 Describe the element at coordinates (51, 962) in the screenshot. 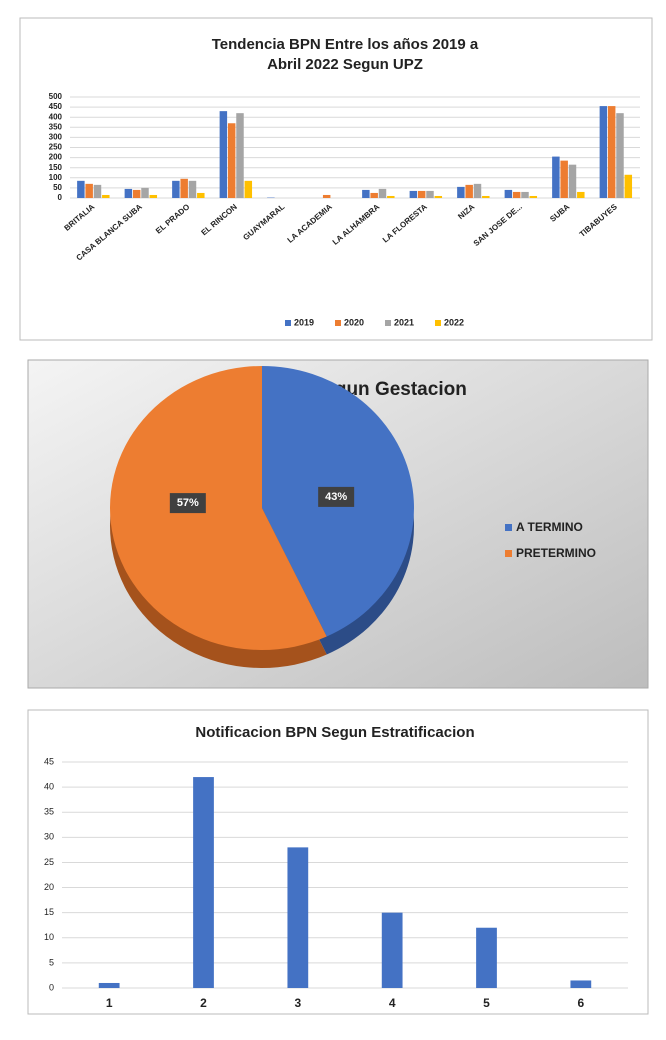

I see `y-tick-label: 5` at that location.